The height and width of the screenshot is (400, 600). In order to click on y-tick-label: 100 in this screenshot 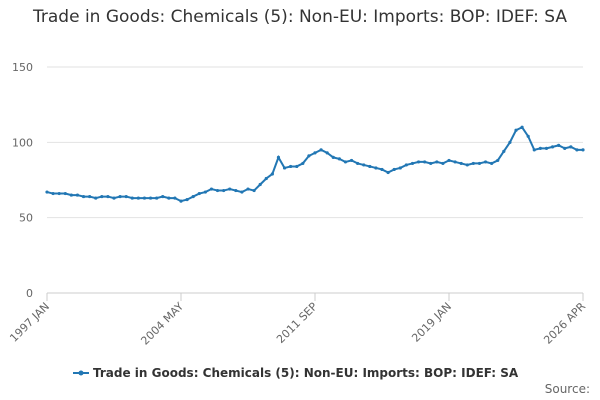, I will do `click(22, 142)`.